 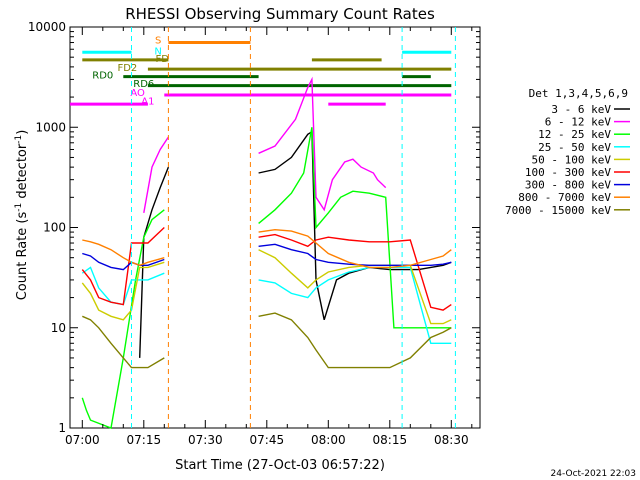 I want to click on flag-label-ao: AO, so click(x=137, y=93).